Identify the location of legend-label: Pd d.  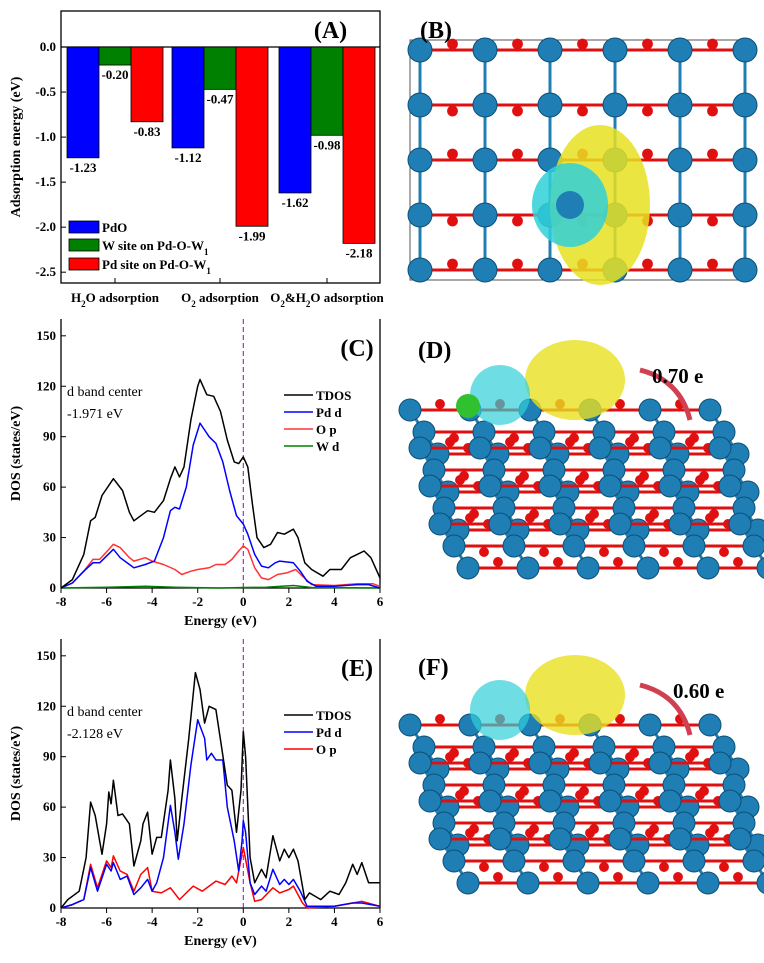
(329, 412).